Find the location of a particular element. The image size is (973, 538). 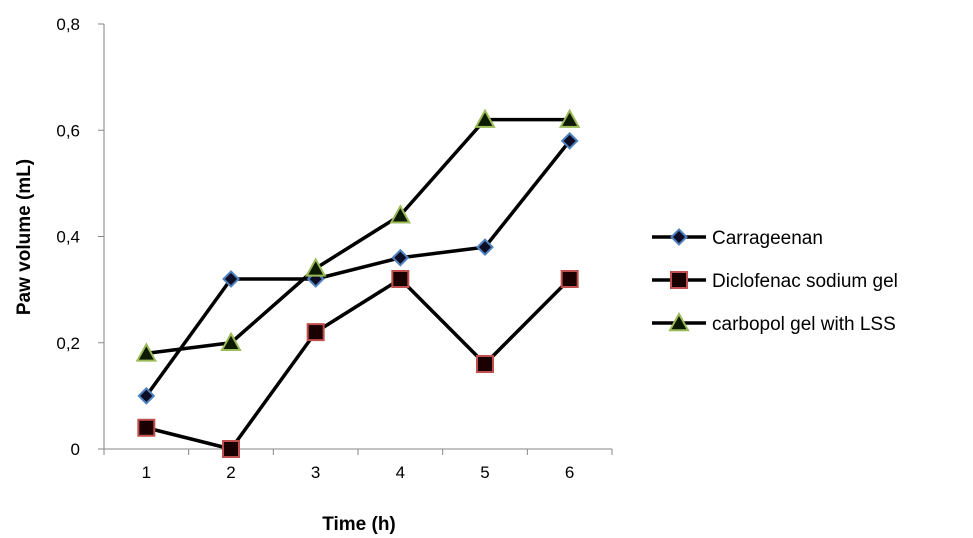

legend-item-diclofenac-sodium-gel: Diclofenac sodium gel is located at coordinates (775, 281).